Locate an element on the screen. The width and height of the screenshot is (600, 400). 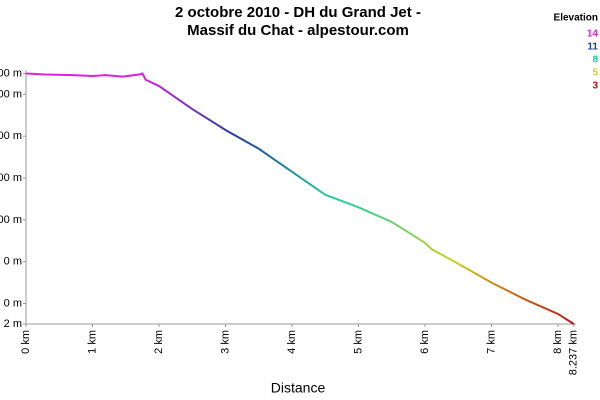
x-tick-label: 8 km is located at coordinates (558, 342).